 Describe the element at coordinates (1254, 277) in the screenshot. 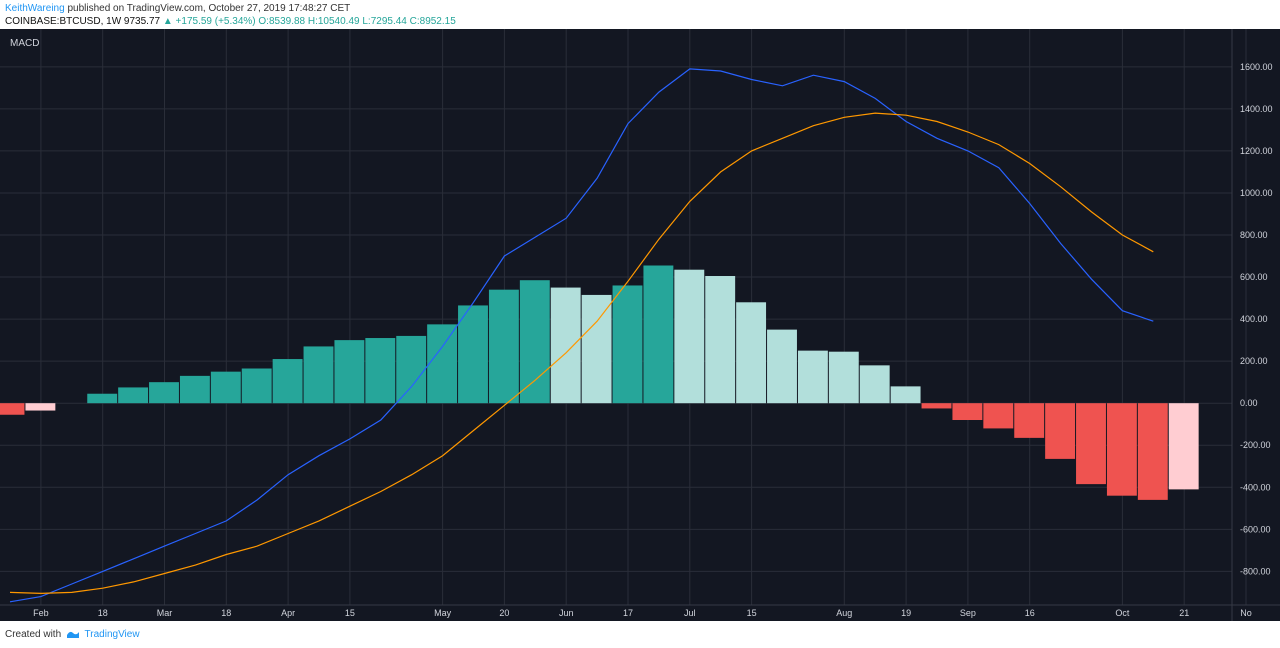

I see `y-tick-label: 600.00` at that location.